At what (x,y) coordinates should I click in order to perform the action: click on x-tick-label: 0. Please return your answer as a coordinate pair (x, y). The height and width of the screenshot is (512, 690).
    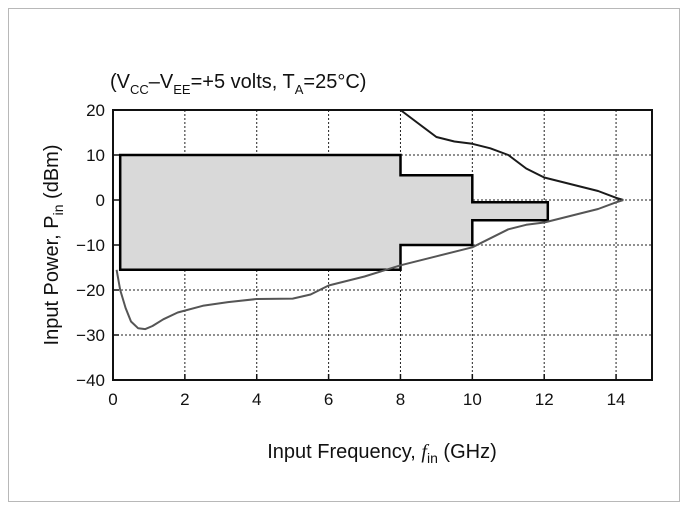
    Looking at the image, I should click on (112, 399).